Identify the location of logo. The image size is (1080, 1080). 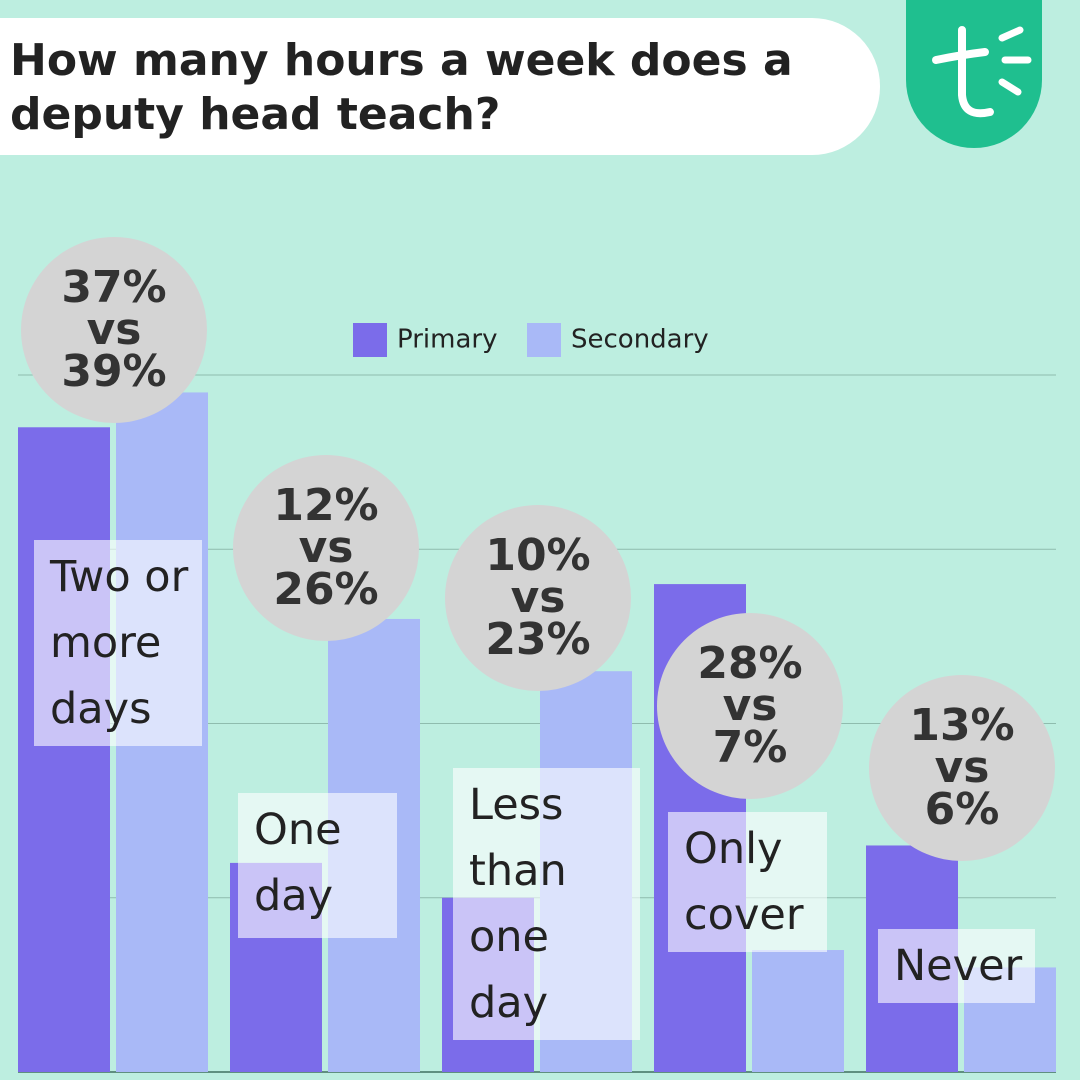
(974, 74).